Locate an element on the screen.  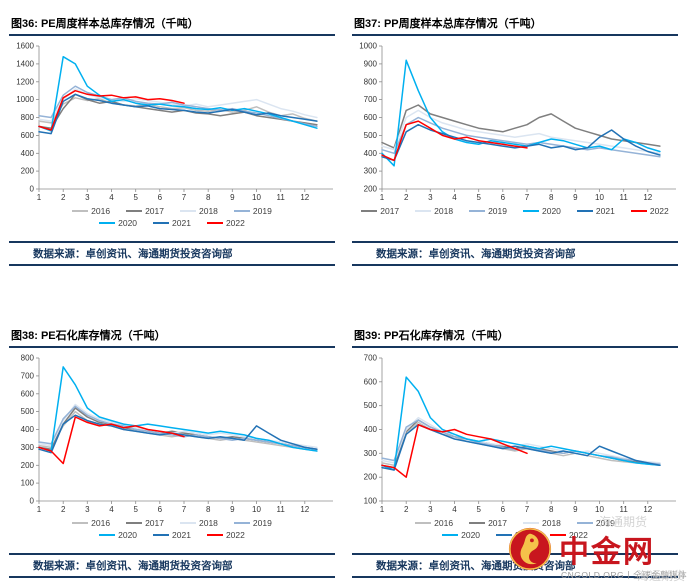
legend-item-2016: 2016 is located at coordinates (91, 211).